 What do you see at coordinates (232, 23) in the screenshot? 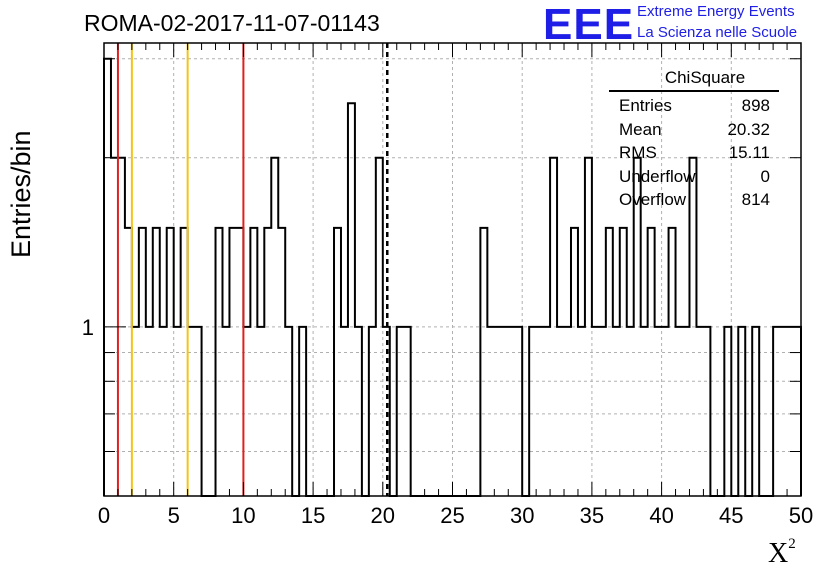
I see `chart-title: ROMA-02-2017-11-07-01143` at bounding box center [232, 23].